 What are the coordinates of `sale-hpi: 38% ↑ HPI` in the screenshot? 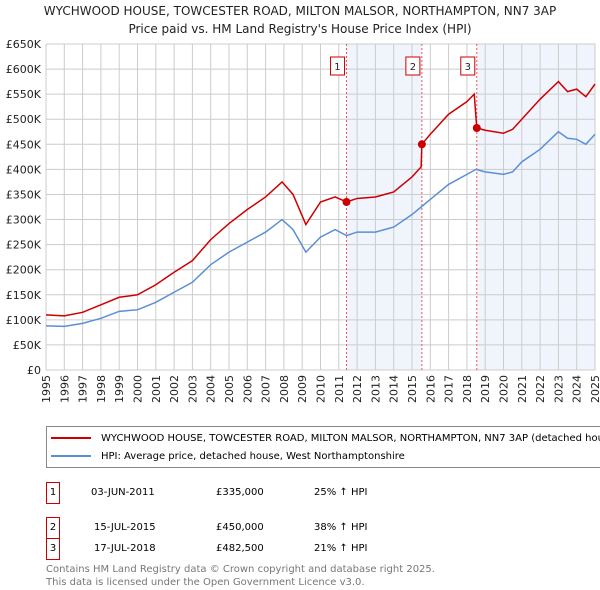 It's located at (341, 527).